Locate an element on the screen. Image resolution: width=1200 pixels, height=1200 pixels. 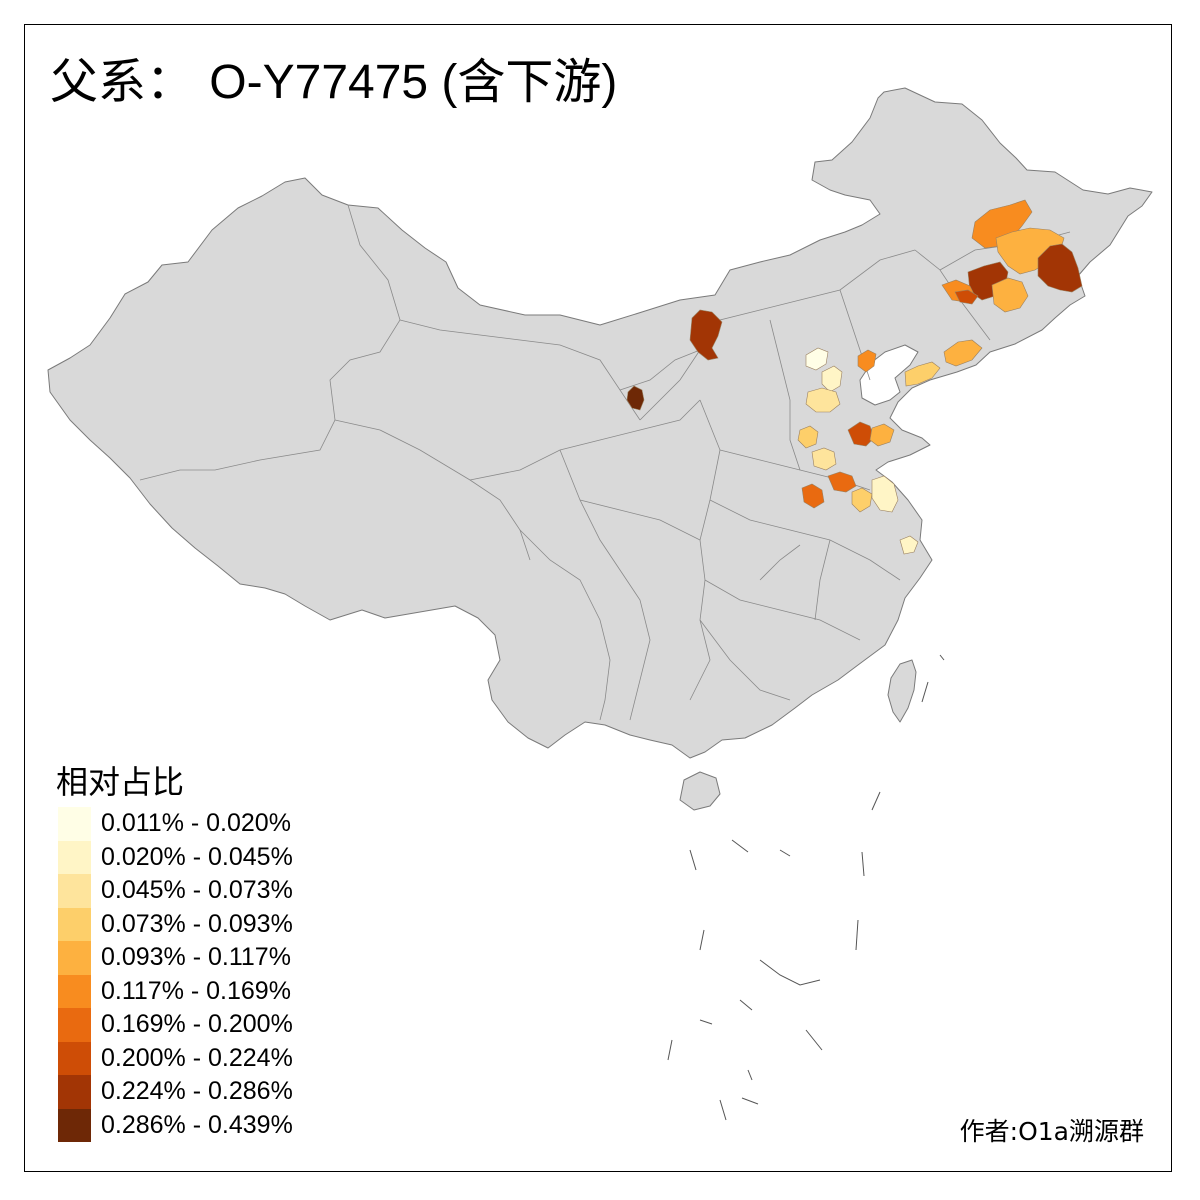
region-baotou is located at coordinates (706, 335).